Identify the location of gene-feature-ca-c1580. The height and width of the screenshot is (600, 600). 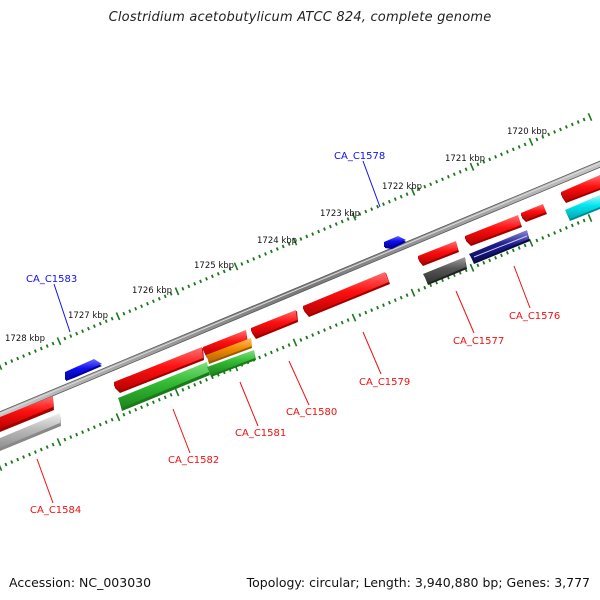
(274, 324).